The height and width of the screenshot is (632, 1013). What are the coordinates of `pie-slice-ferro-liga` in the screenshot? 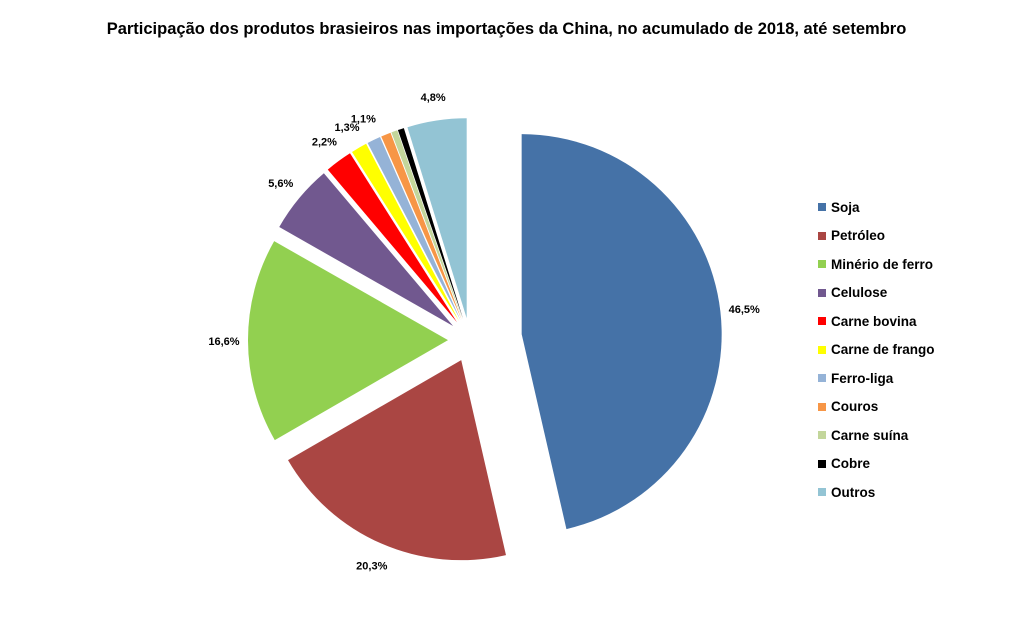 It's located at (414, 229).